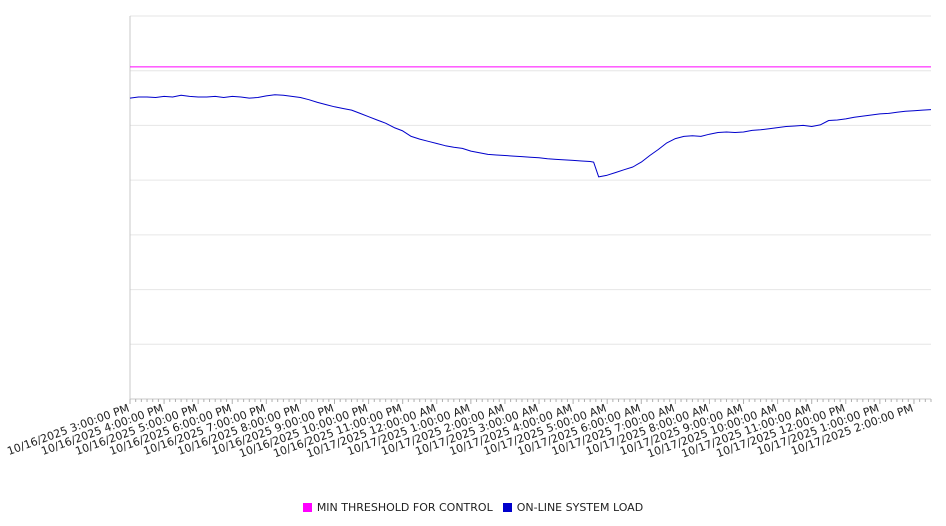 Image resolution: width=946 pixels, height=526 pixels. I want to click on legend-item-online-system-load: ON-LINE SYSTEM LOAD, so click(573, 507).